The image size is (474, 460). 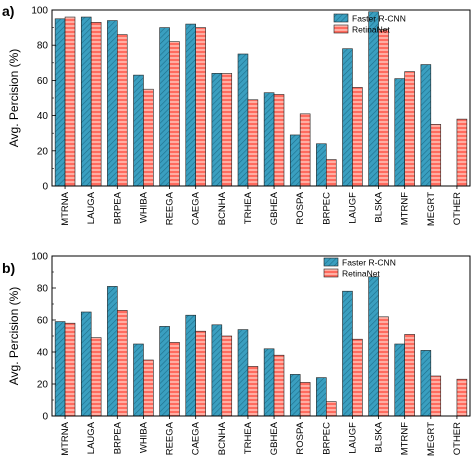 I want to click on bar-retinanet-other, so click(x=462, y=397).